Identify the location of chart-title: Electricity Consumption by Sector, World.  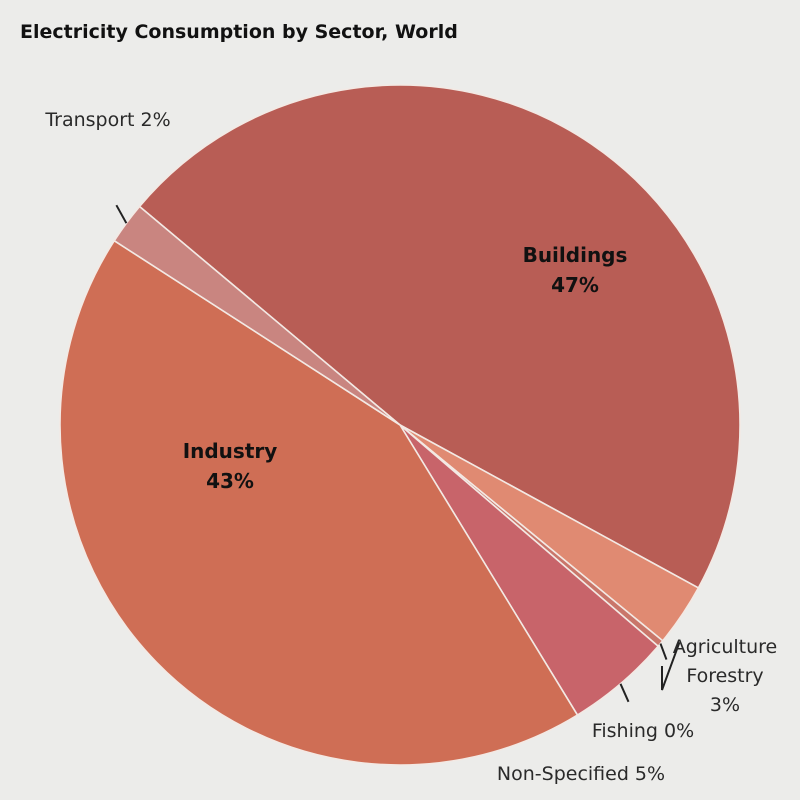
(239, 32).